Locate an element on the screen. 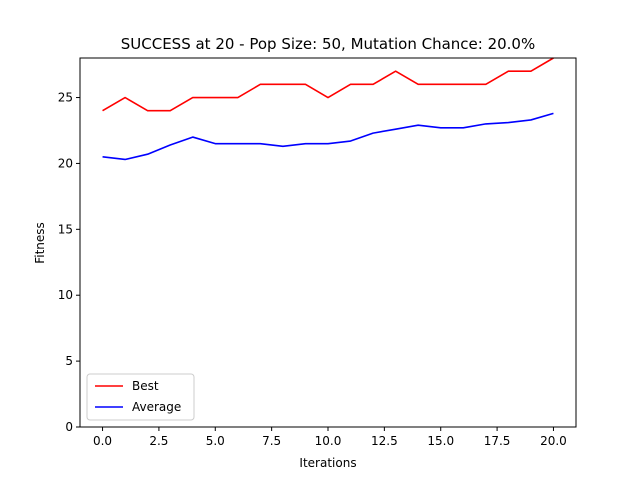 Image resolution: width=640 pixels, height=480 pixels. series-line-average is located at coordinates (328, 136).